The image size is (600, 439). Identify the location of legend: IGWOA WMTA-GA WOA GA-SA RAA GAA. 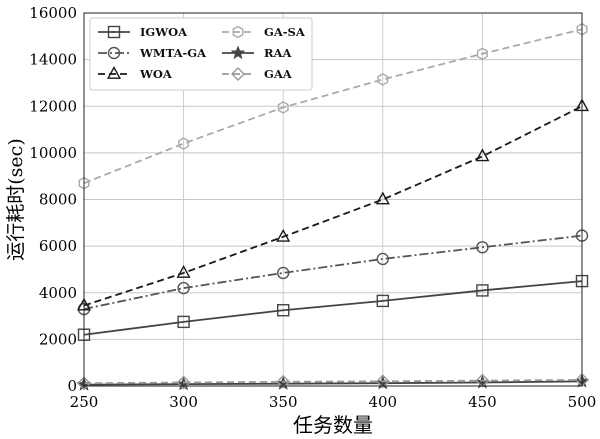
(201, 54).